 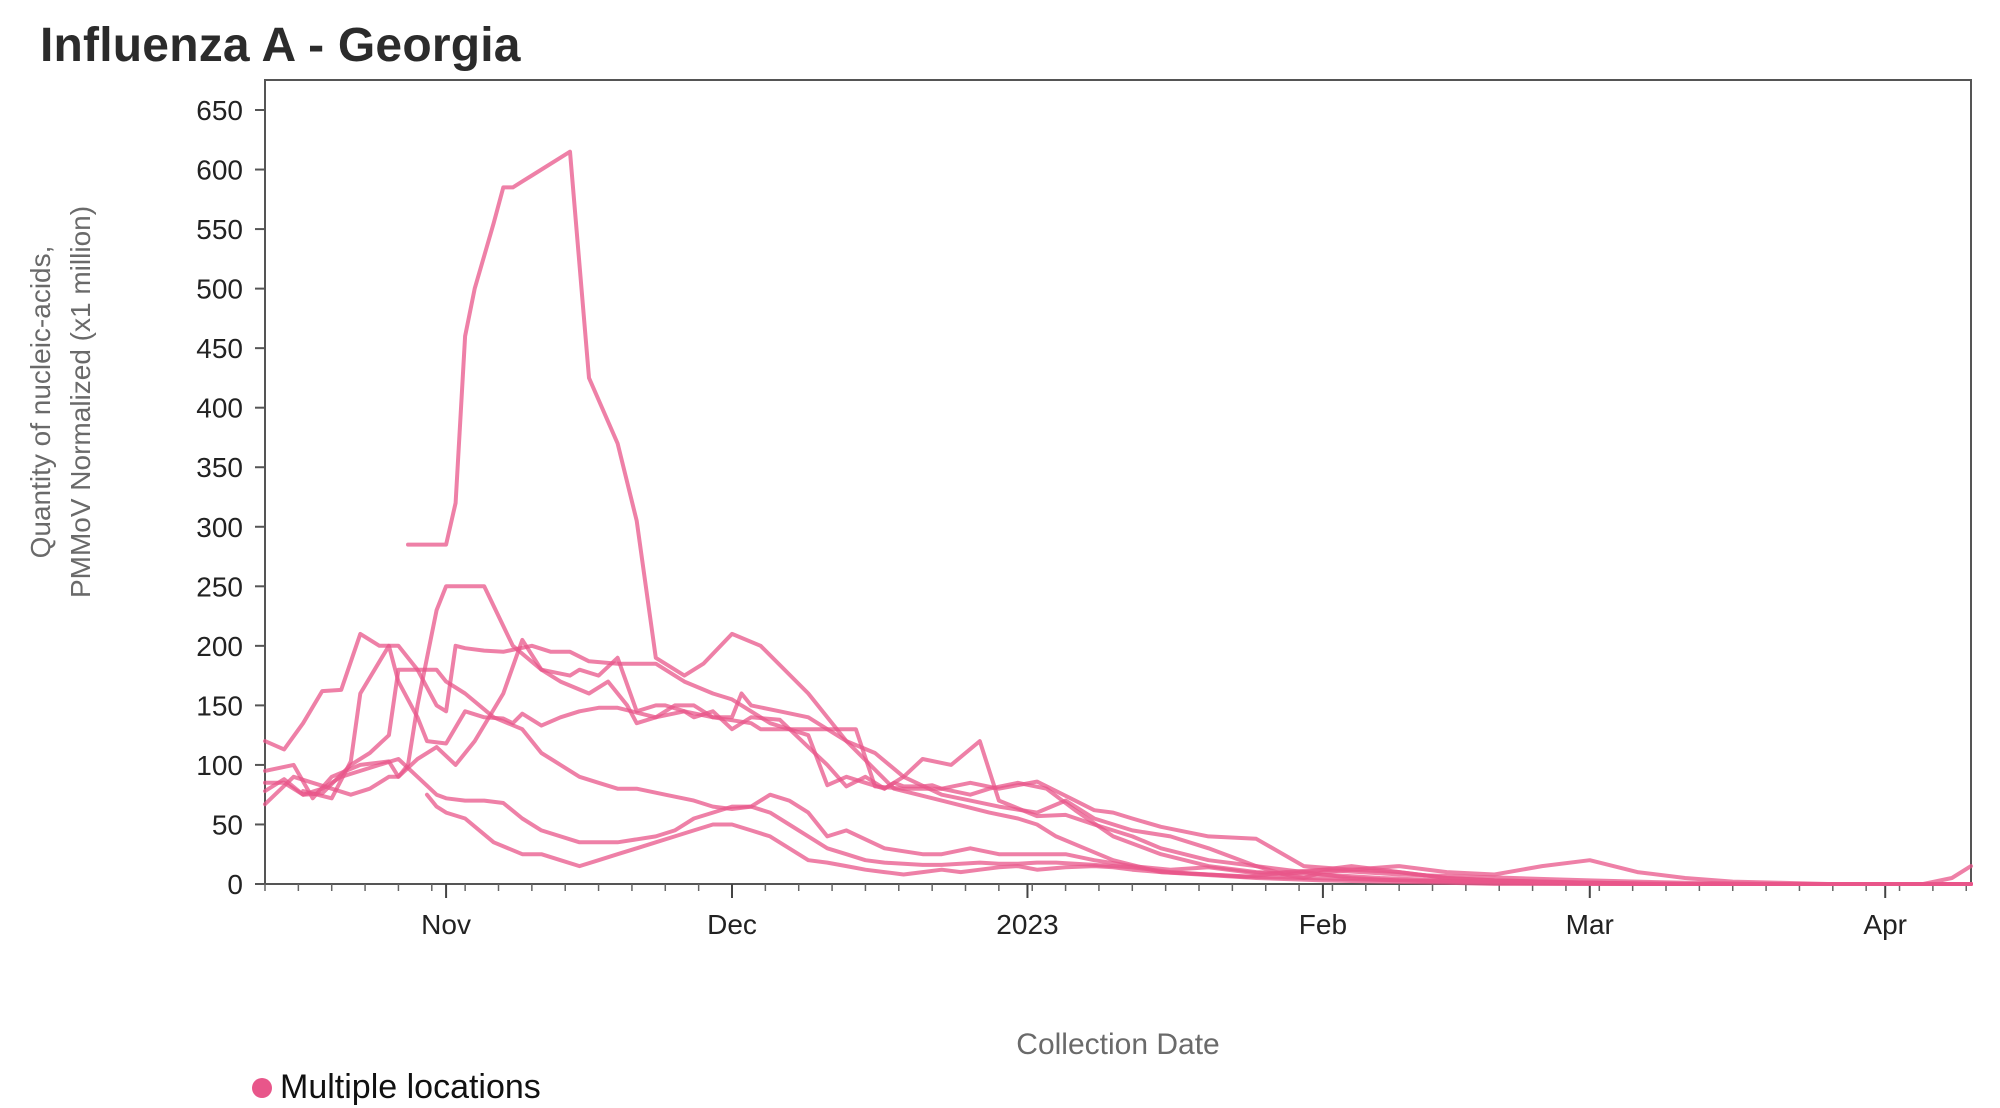 I want to click on x-tick-label: Apr, so click(x=1885, y=924).